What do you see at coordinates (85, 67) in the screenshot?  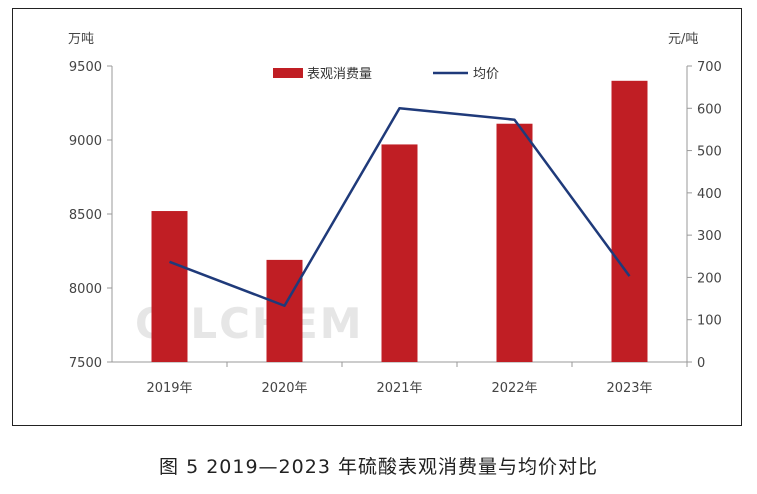 I see `left-tick-label: 9500` at bounding box center [85, 67].